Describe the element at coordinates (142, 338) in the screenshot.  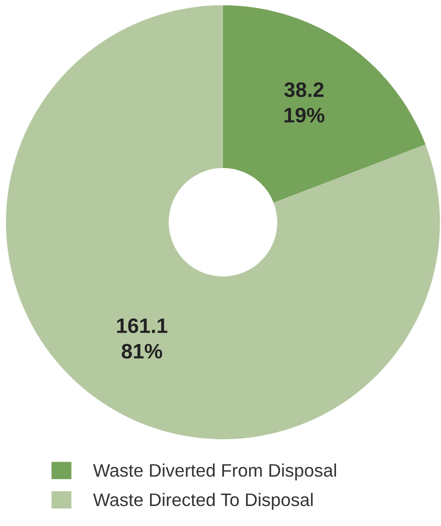
I see `data-label: 161.1 81%` at that location.